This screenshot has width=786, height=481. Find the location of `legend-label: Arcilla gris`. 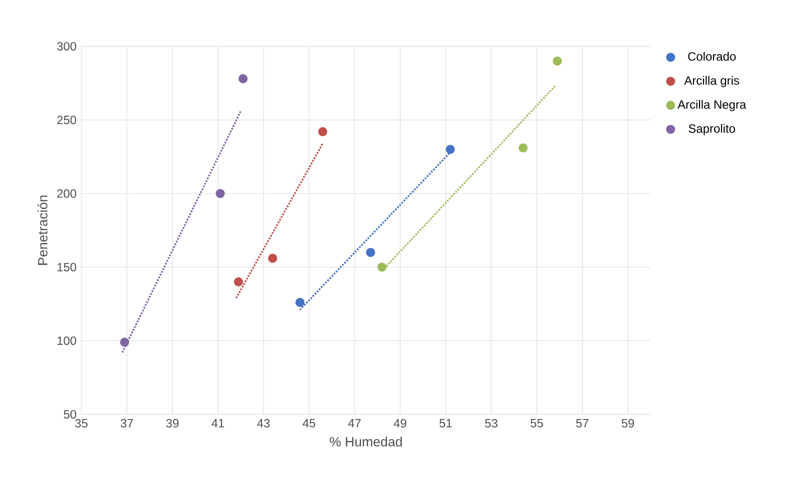

legend-label: Arcilla gris is located at coordinates (712, 82).